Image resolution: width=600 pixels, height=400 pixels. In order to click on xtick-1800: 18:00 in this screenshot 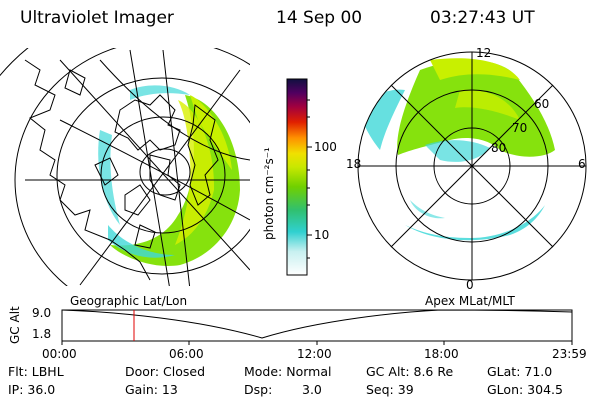, I will do `click(441, 354)`.